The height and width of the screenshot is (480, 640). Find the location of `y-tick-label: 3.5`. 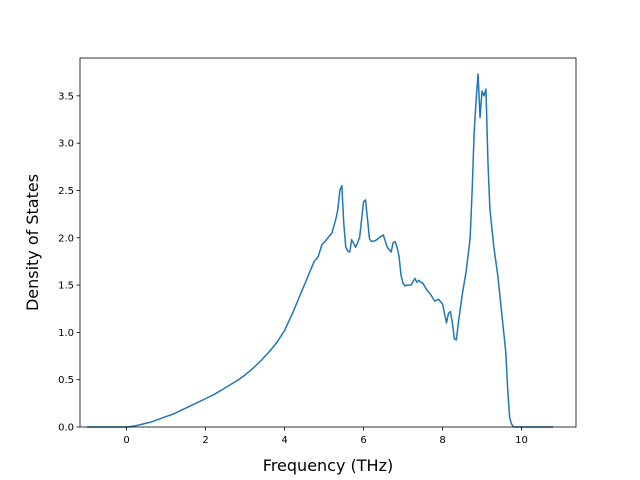

y-tick-label: 3.5 is located at coordinates (66, 96).